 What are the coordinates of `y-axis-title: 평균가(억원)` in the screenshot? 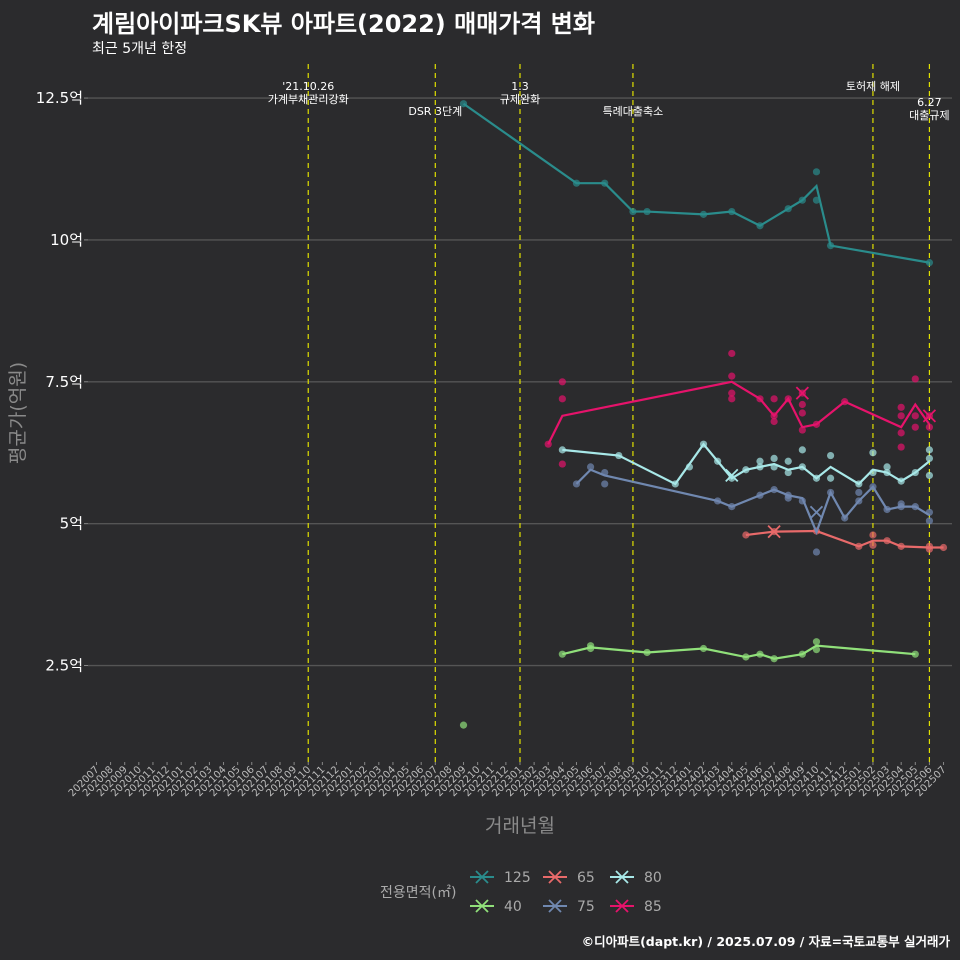 It's located at (18, 413).